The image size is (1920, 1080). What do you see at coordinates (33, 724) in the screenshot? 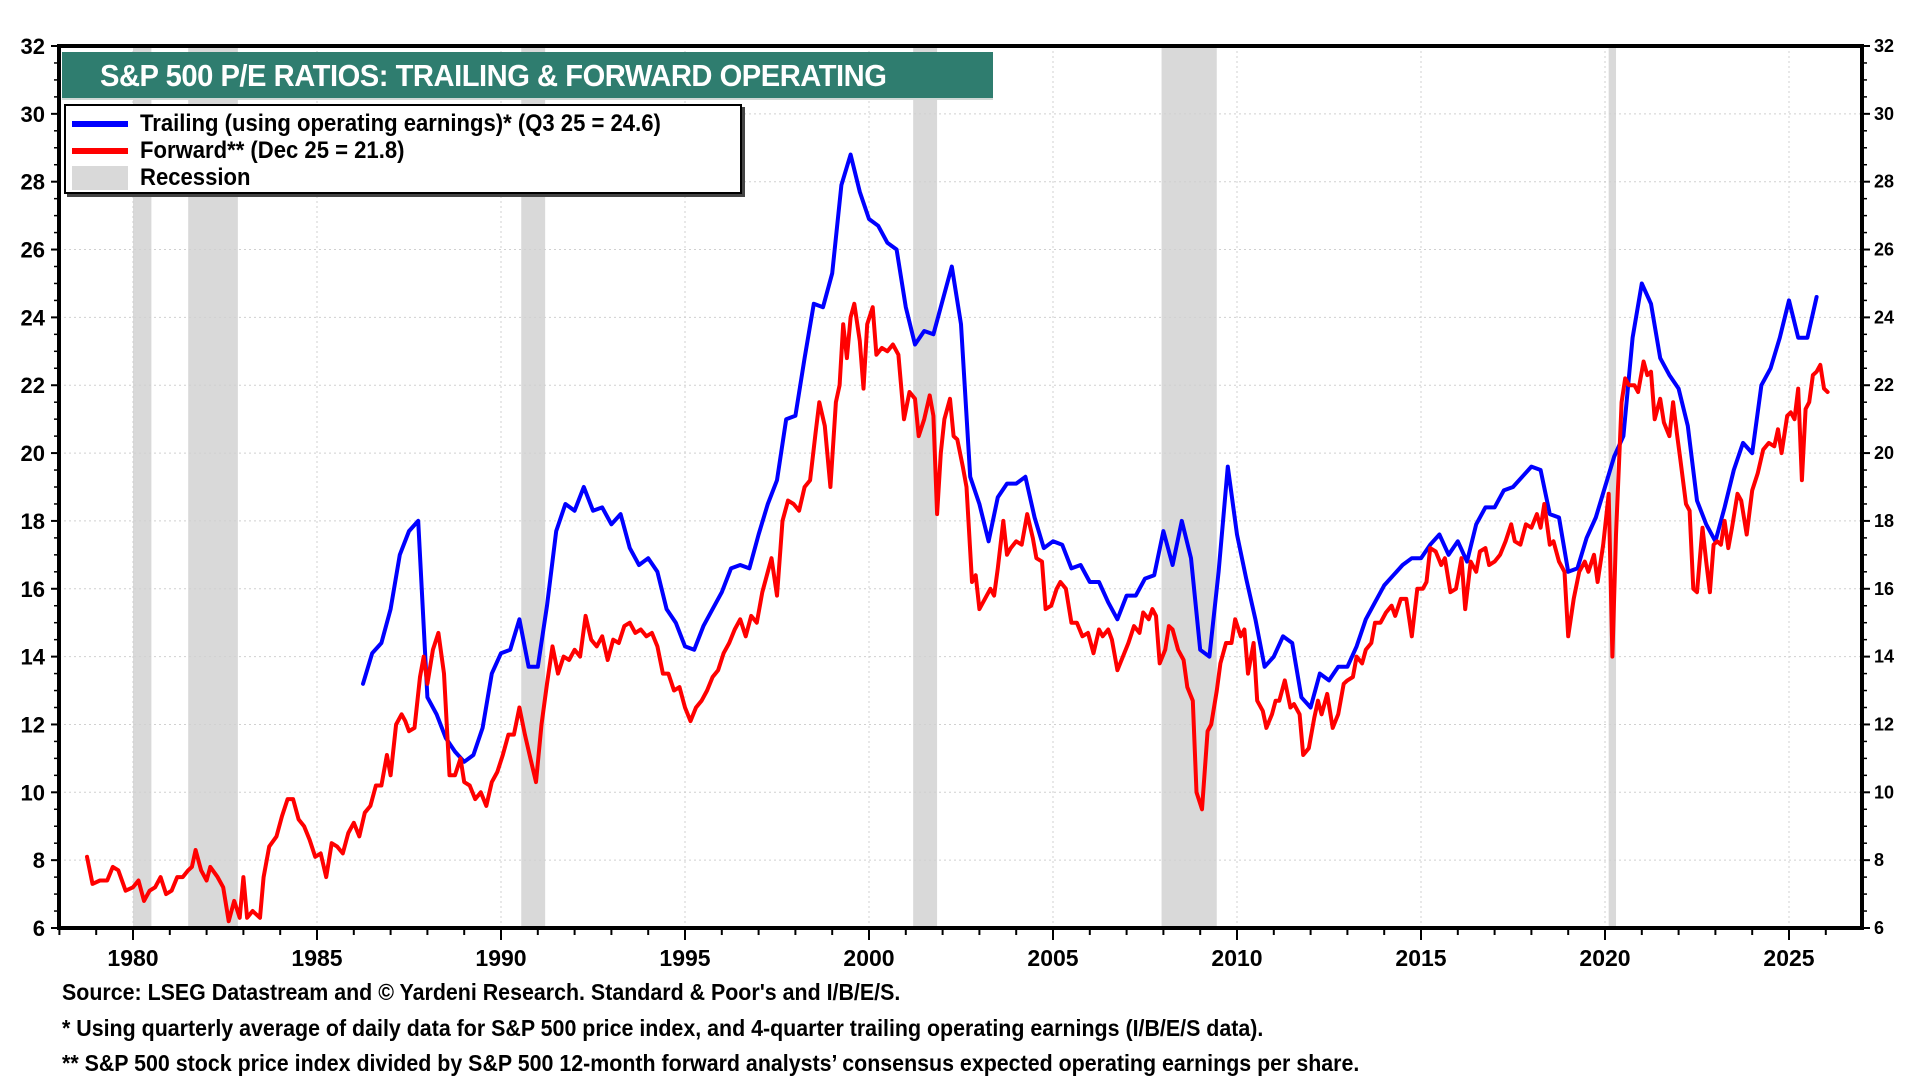
I see `left-y-tick-label: 12` at bounding box center [33, 724].